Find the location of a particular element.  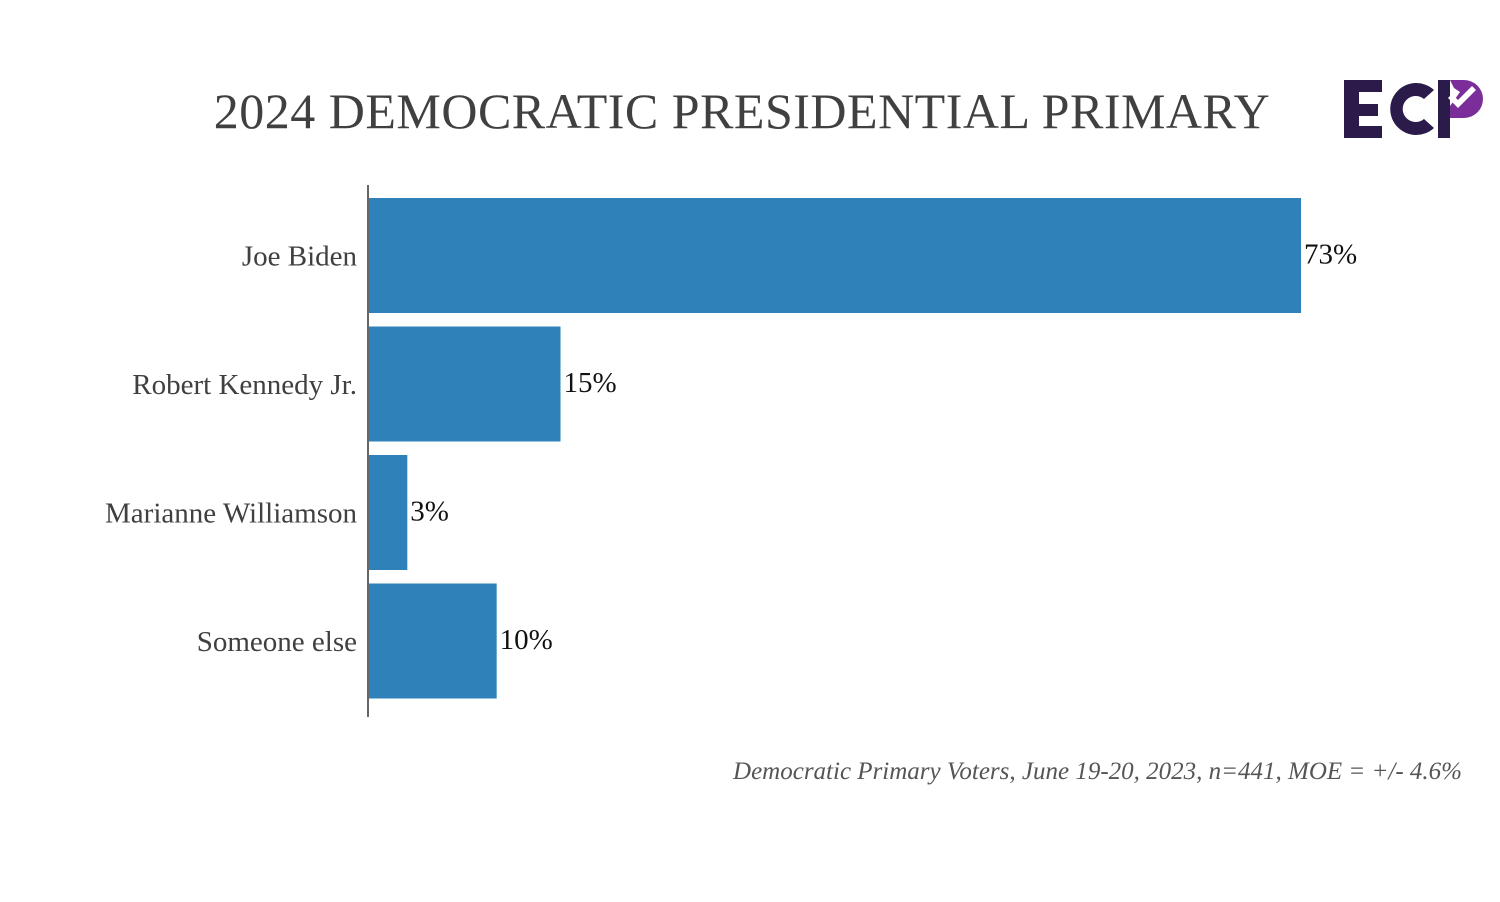

category-label: Joe Biden is located at coordinates (300, 257).